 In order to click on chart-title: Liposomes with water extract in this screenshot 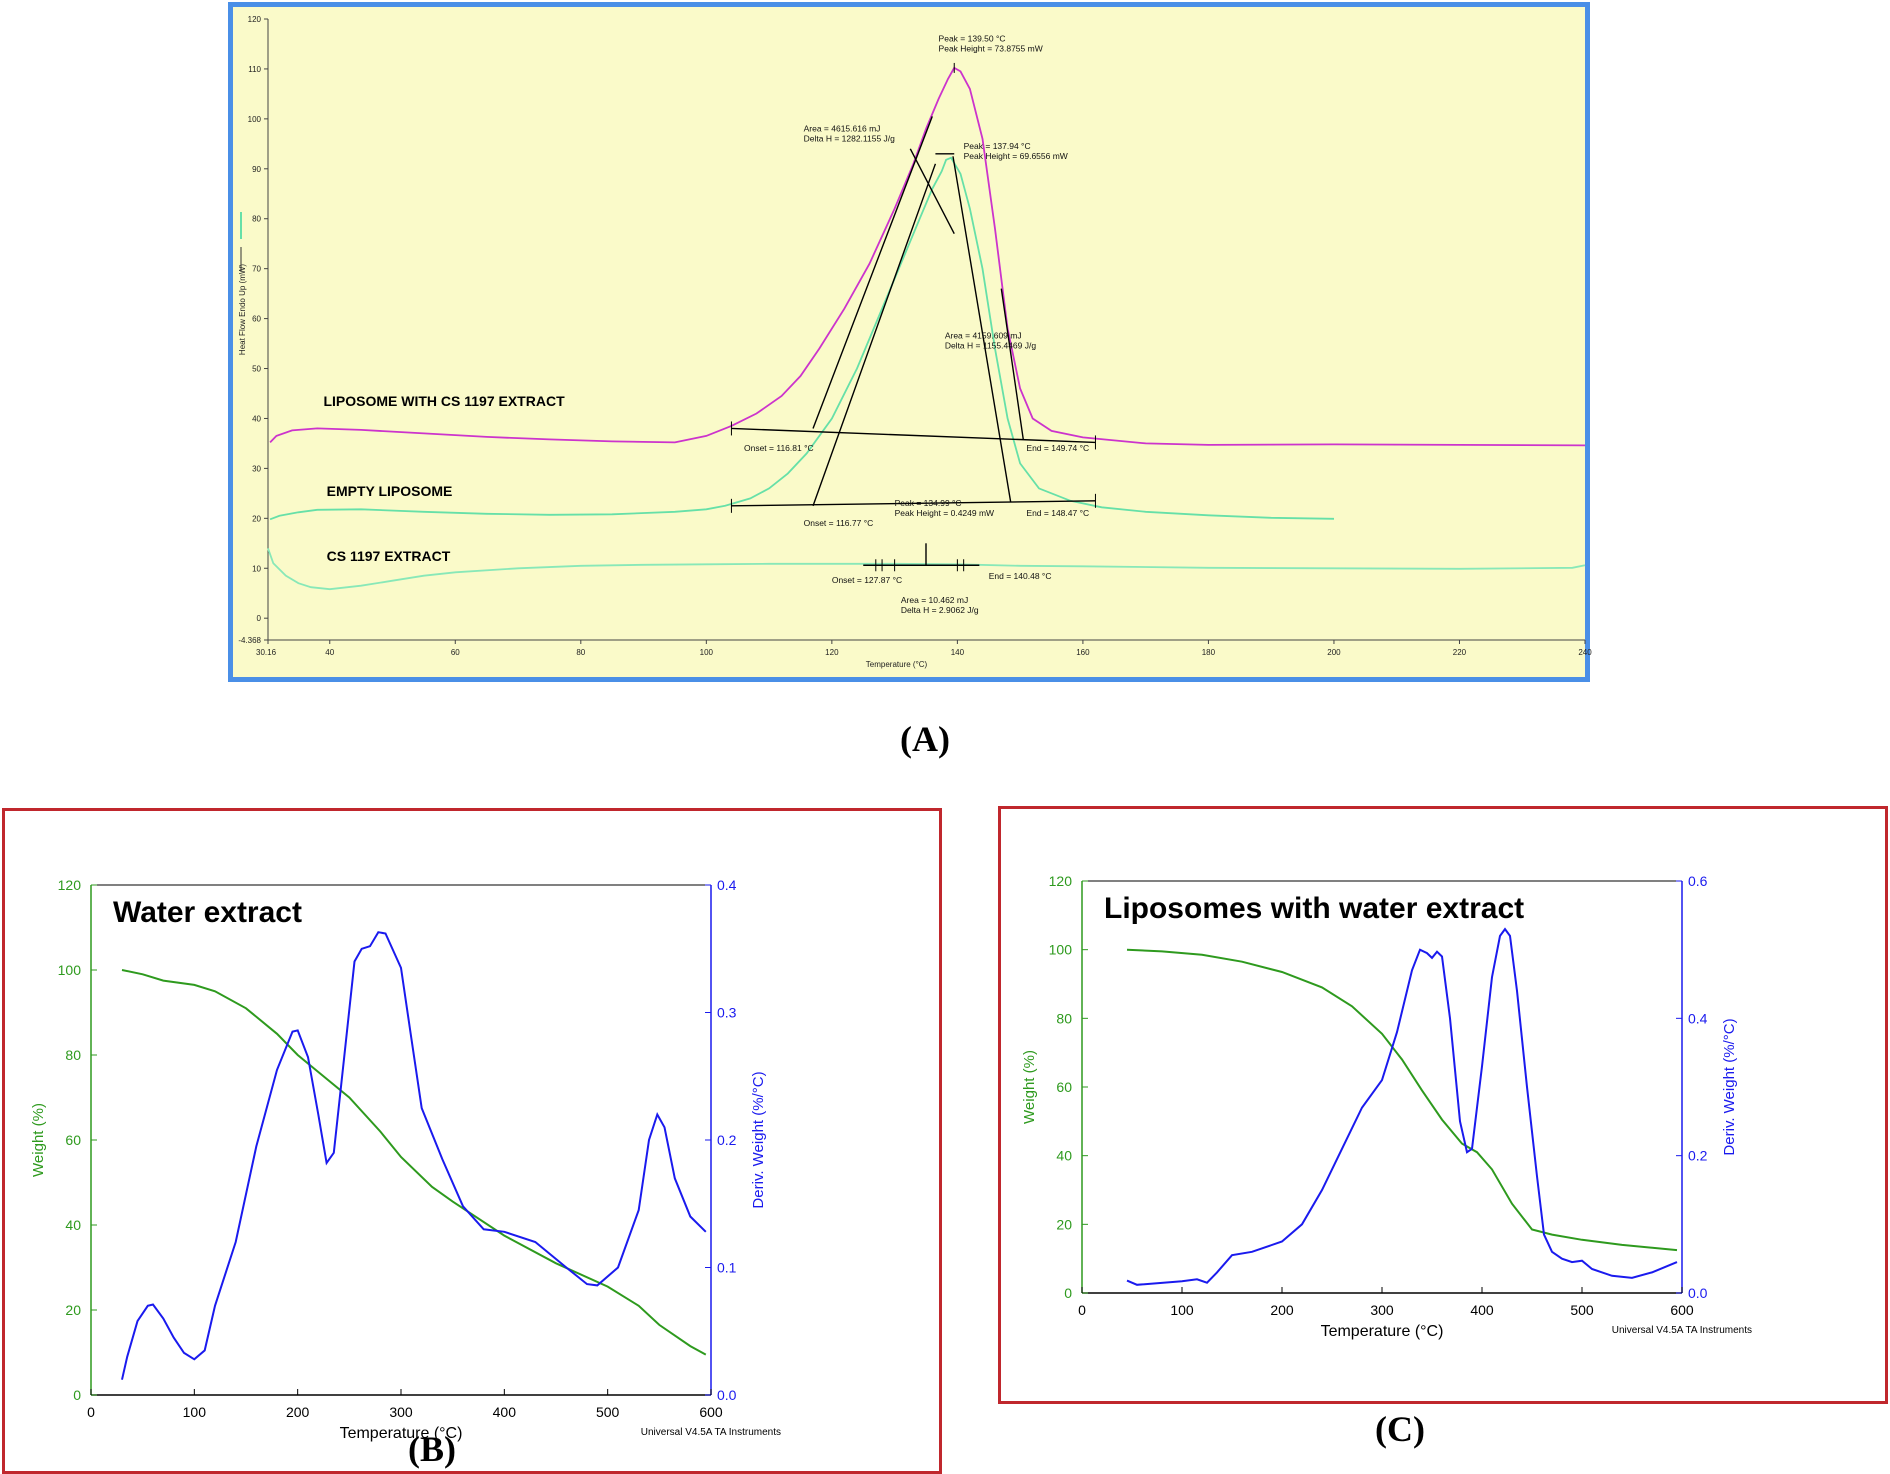, I will do `click(1314, 908)`.